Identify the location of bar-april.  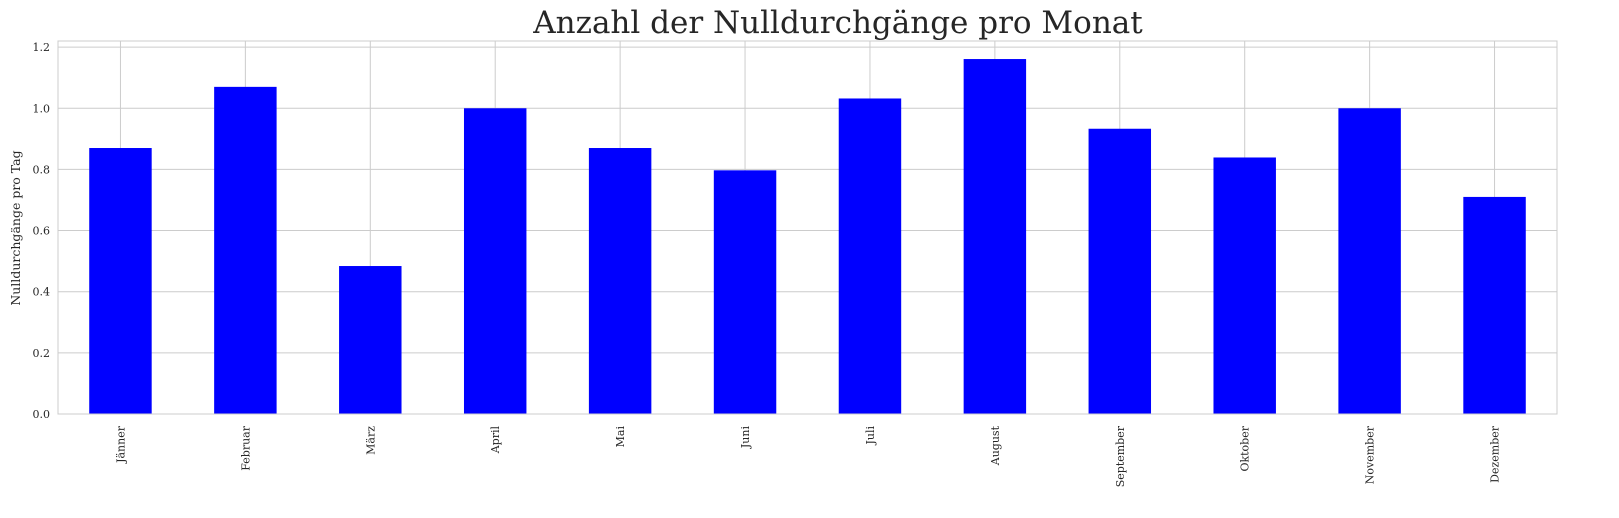
(495, 261).